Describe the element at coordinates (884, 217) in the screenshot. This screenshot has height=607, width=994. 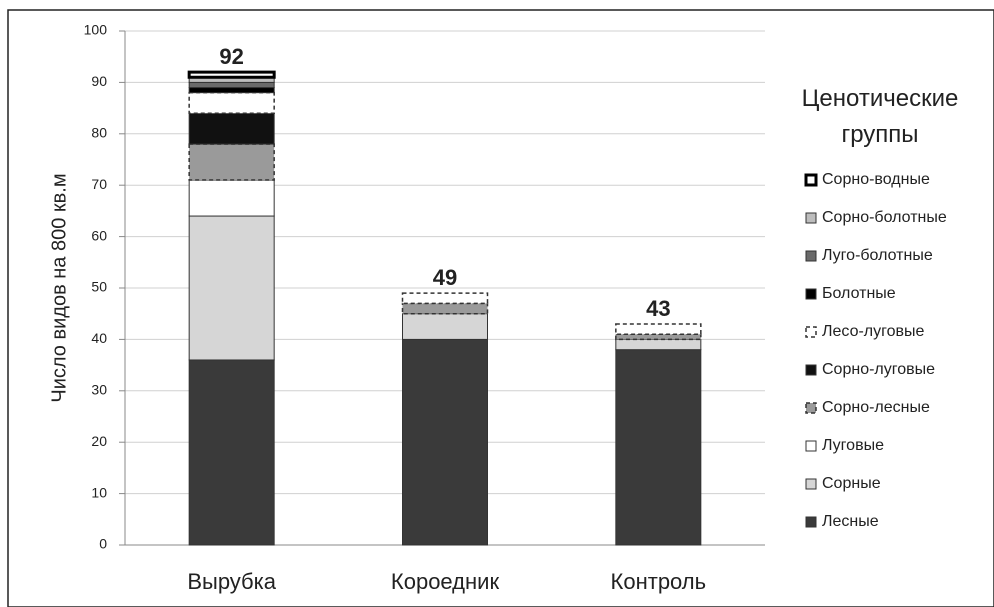
I see `legend-label: Сорно-болотные` at that location.